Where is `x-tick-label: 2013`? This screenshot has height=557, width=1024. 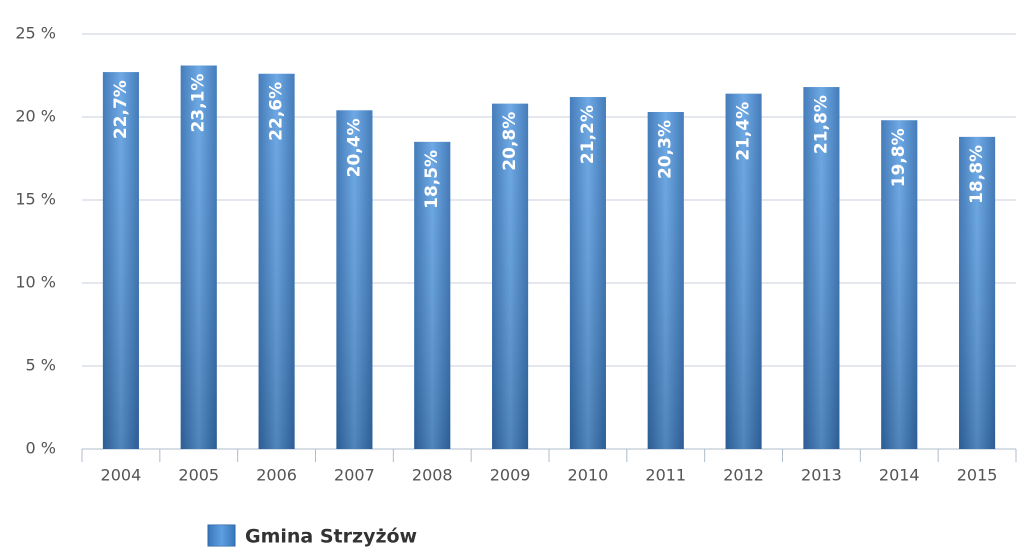 x-tick-label: 2013 is located at coordinates (821, 475).